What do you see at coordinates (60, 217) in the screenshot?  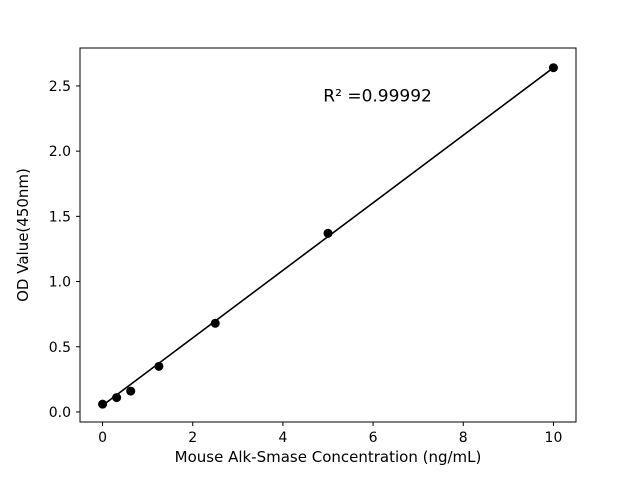 I see `y-tick-label: 1.5` at bounding box center [60, 217].